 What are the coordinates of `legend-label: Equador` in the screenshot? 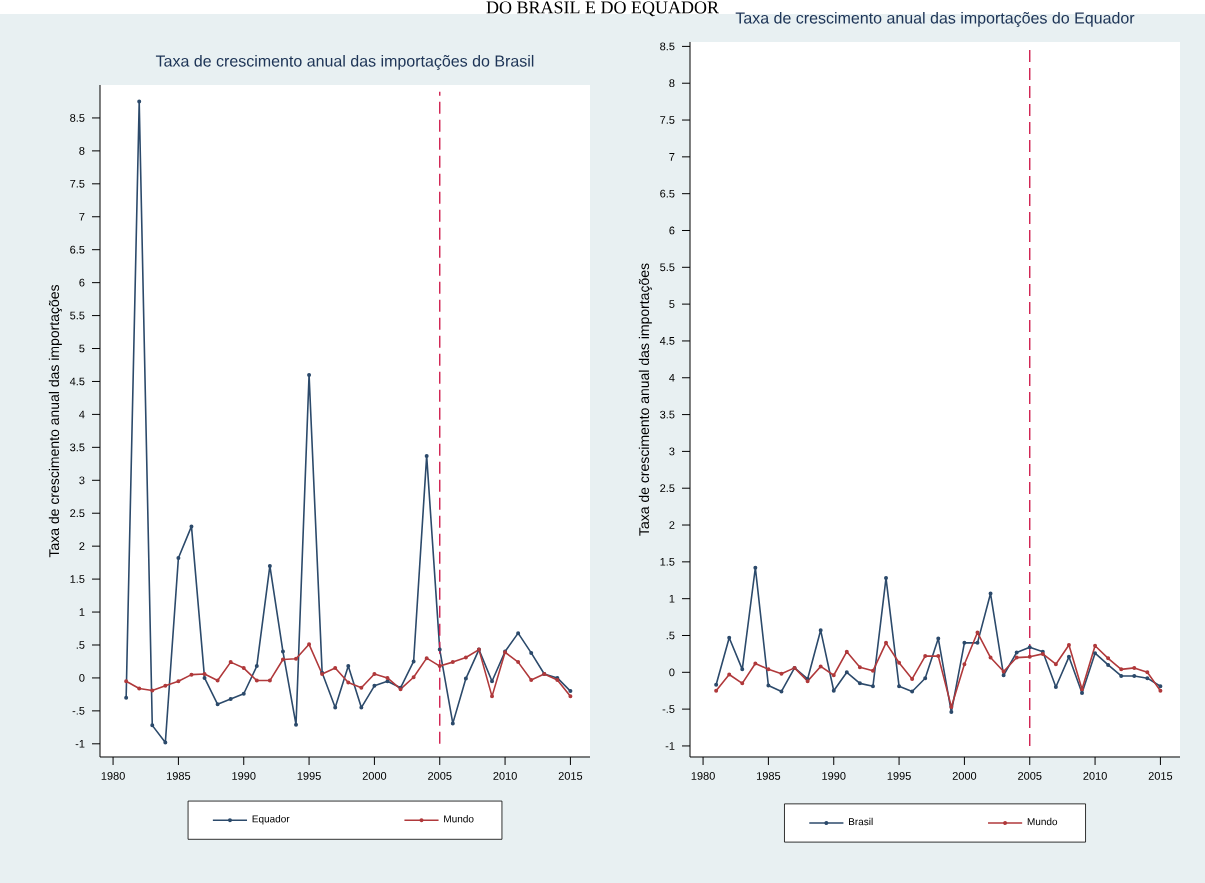 It's located at (271, 820).